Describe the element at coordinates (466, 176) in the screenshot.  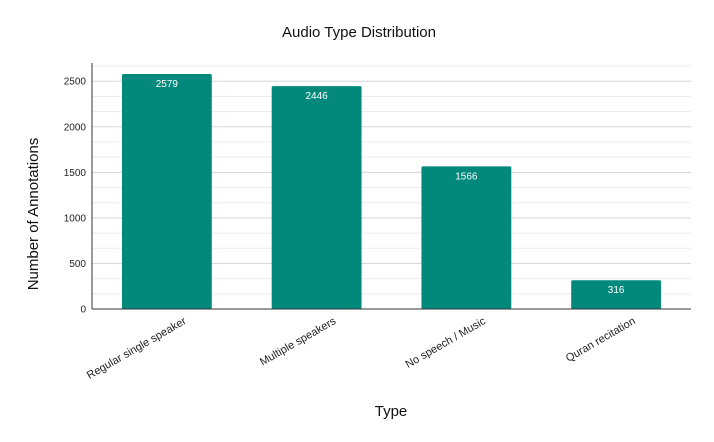
I see `bar-data-label: 1566` at that location.